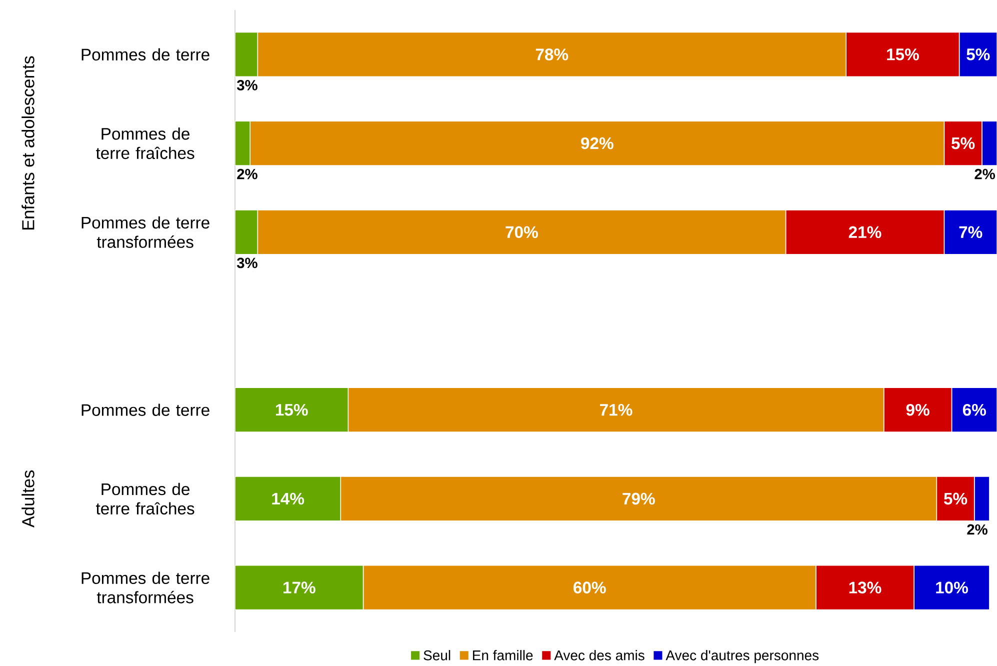 This screenshot has height=666, width=997. Describe the element at coordinates (597, 143) in the screenshot. I see `data-label: 92%` at that location.